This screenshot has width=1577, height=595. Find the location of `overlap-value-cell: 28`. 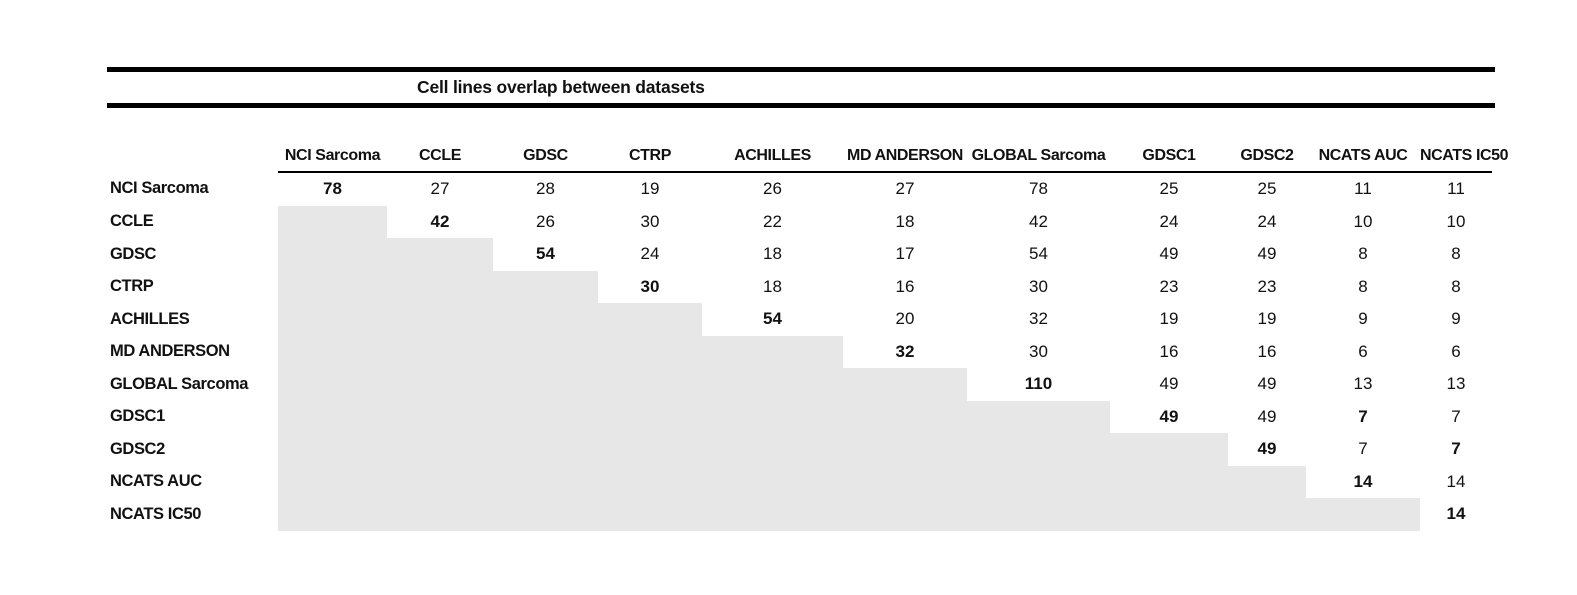

overlap-value-cell: 28 is located at coordinates (545, 189).